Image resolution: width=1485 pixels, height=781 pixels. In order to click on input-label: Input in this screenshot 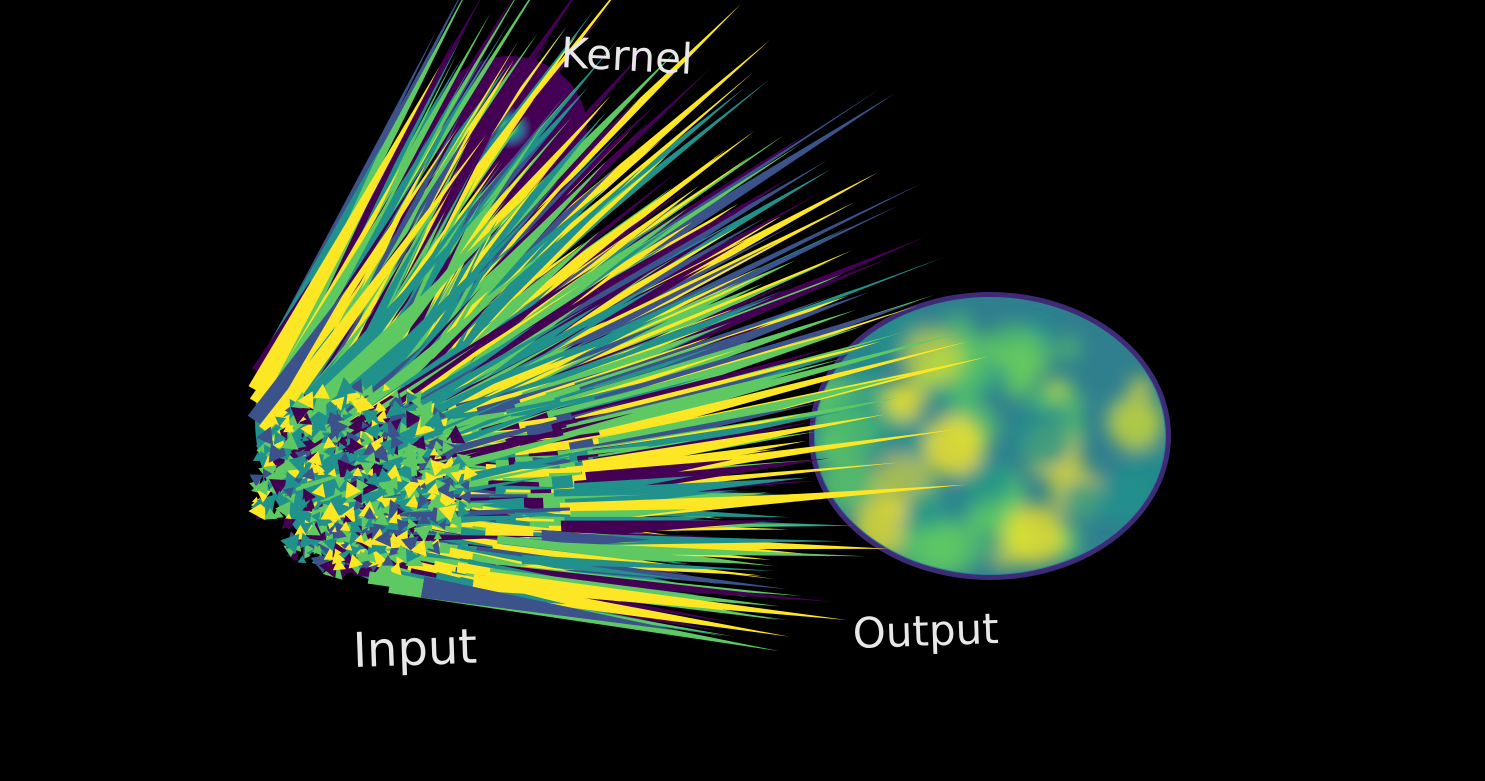, I will do `click(415, 648)`.